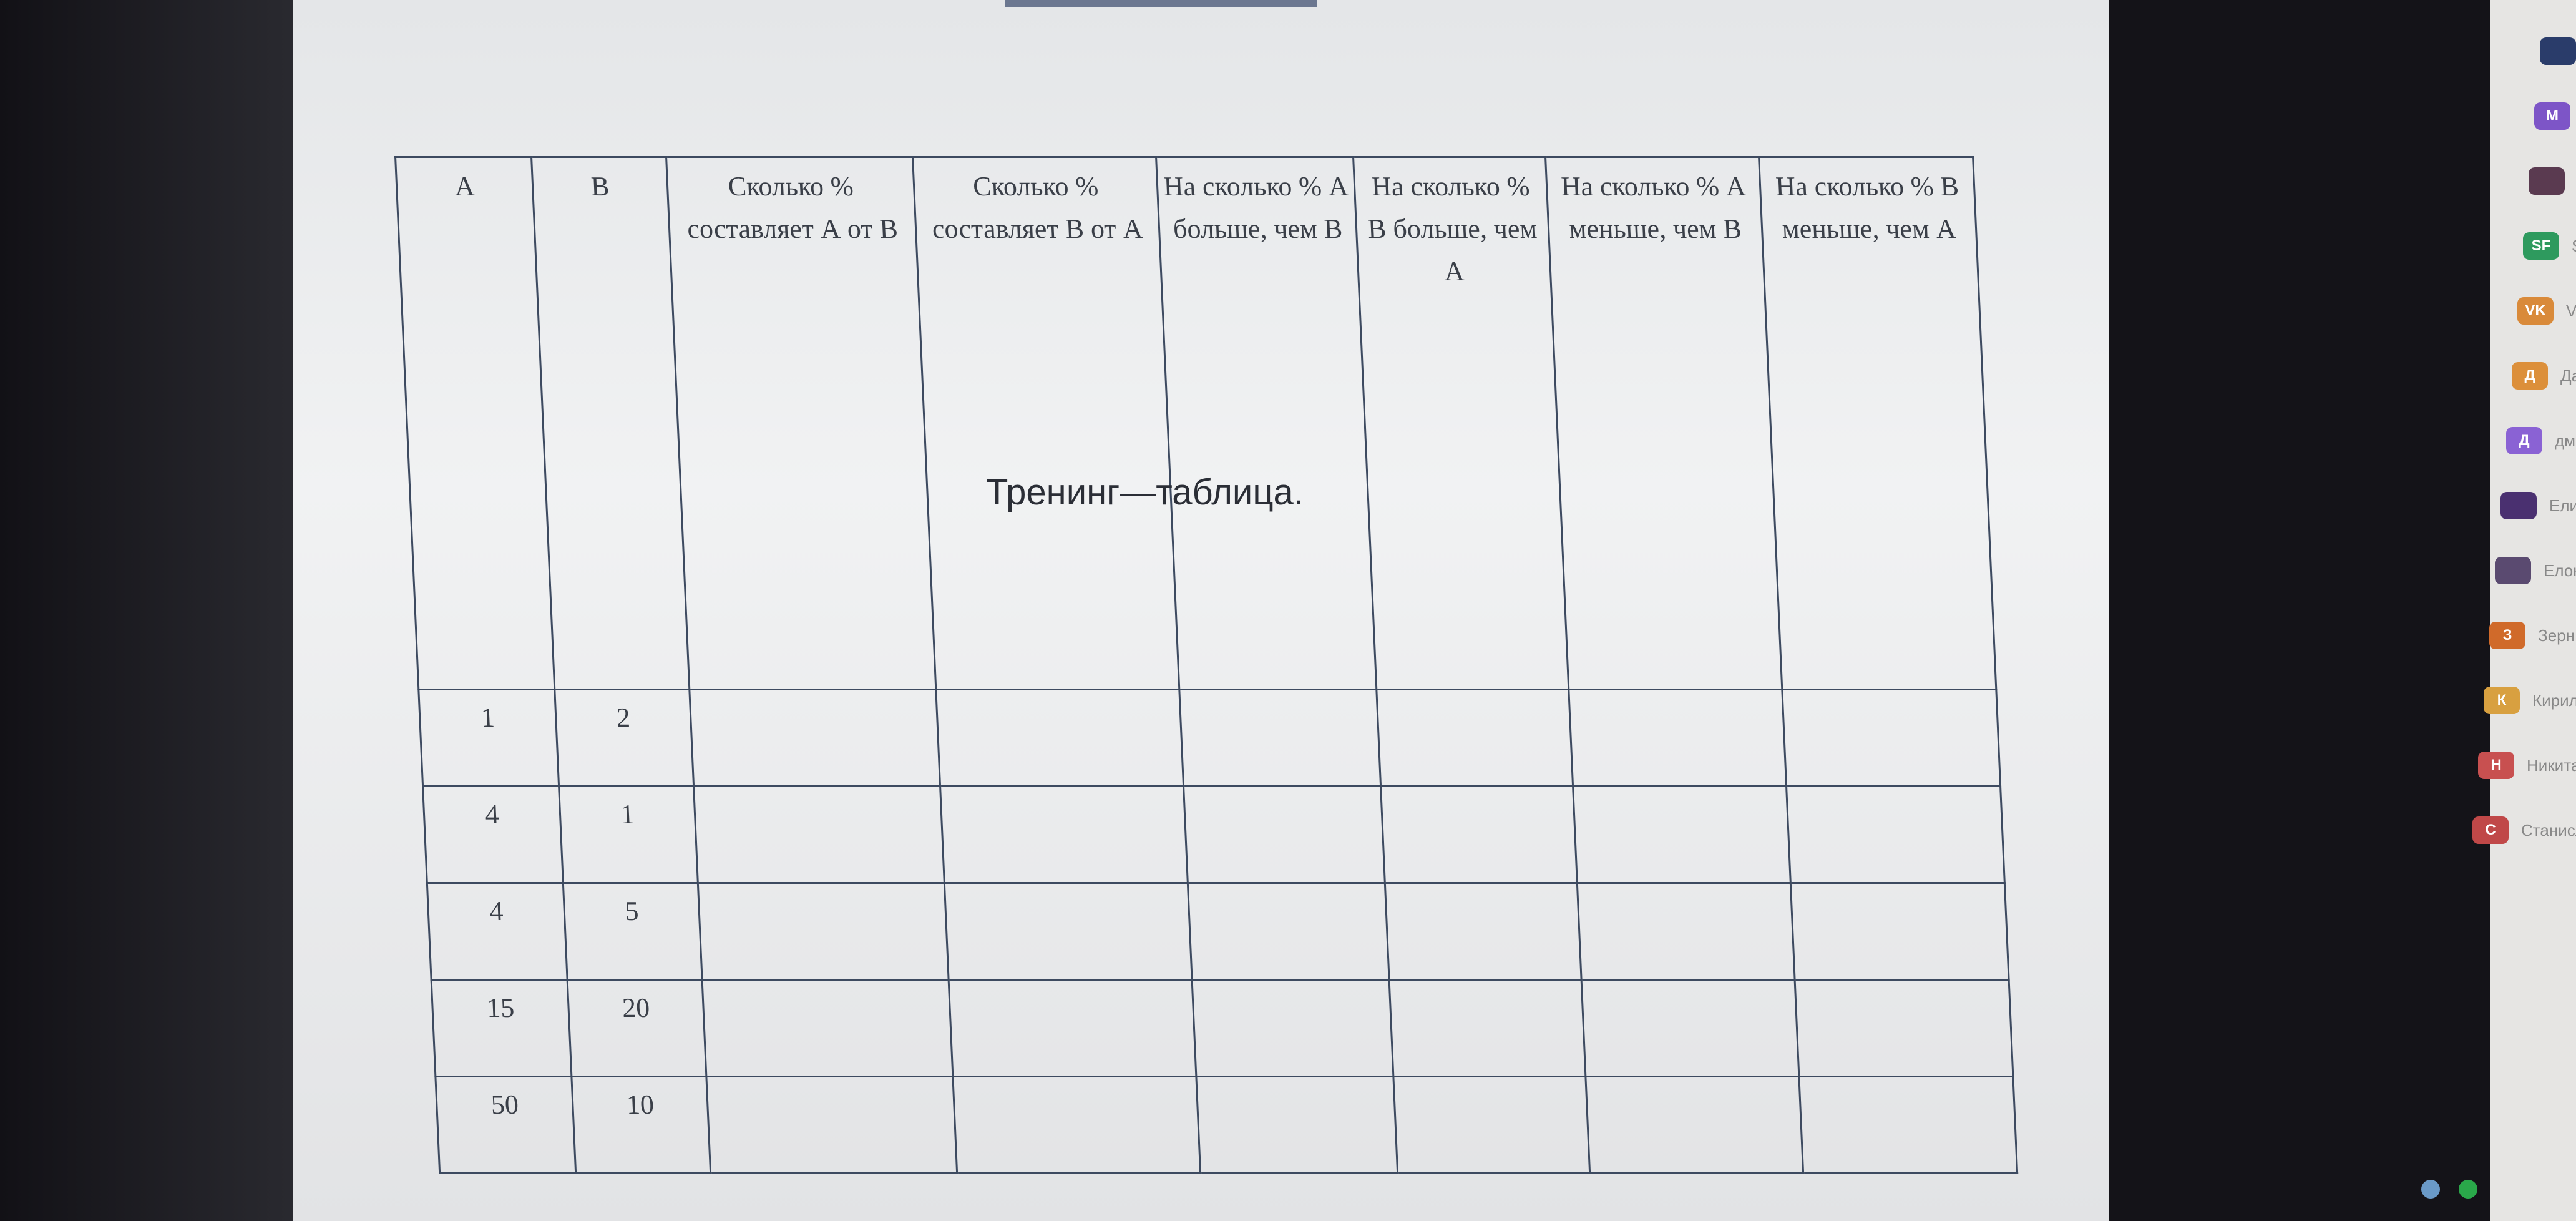  Describe the element at coordinates (801, 423) in the screenshot. I see `column-header: Сколько % составляет А от В` at that location.